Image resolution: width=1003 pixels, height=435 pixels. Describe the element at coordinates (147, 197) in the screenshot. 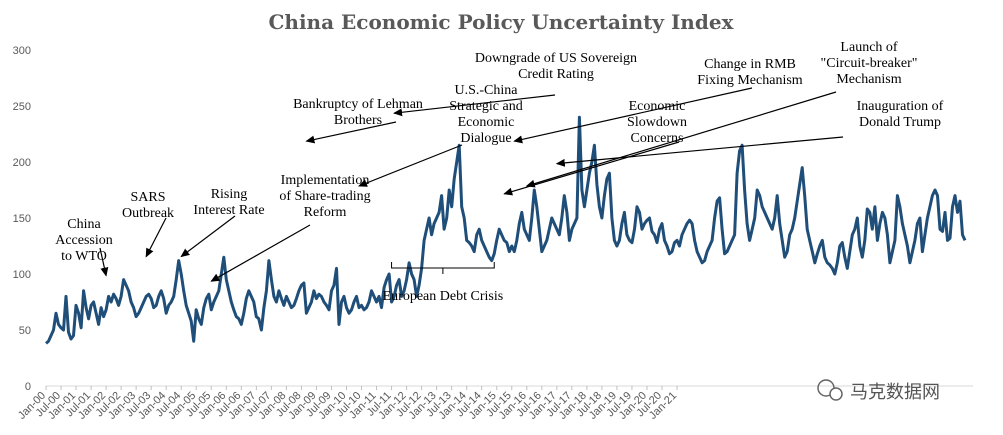

I see `annotation-label: SARS` at that location.